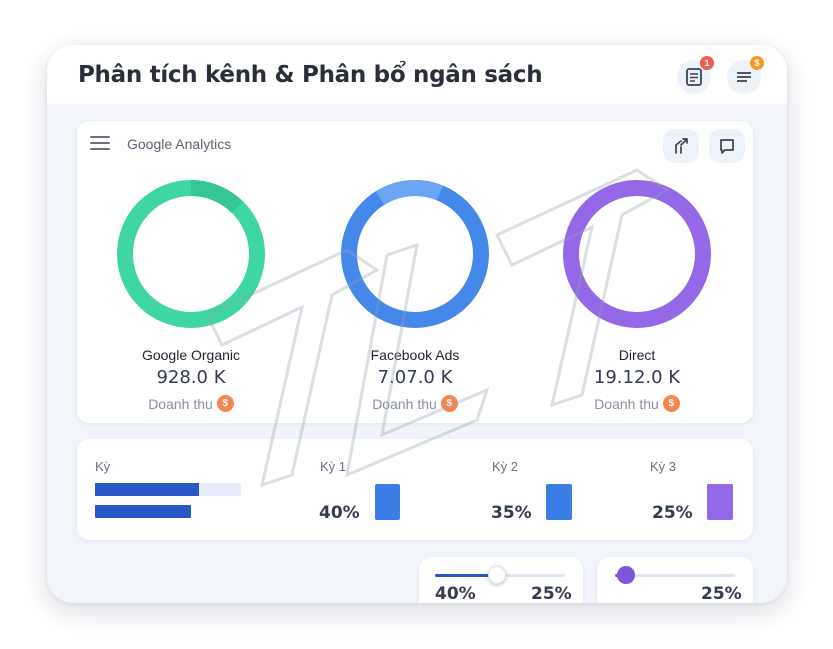 This screenshot has width=833, height=649. Describe the element at coordinates (637, 355) in the screenshot. I see `channel-name: Direct` at that location.